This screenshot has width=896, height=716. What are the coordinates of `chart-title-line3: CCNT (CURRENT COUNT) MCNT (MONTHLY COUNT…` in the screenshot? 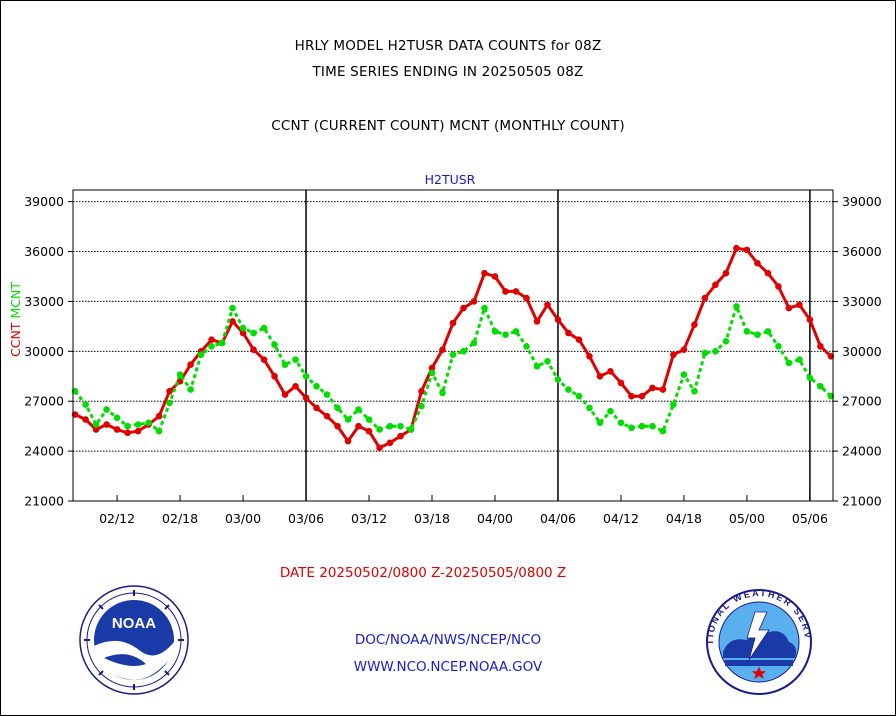 It's located at (448, 126).